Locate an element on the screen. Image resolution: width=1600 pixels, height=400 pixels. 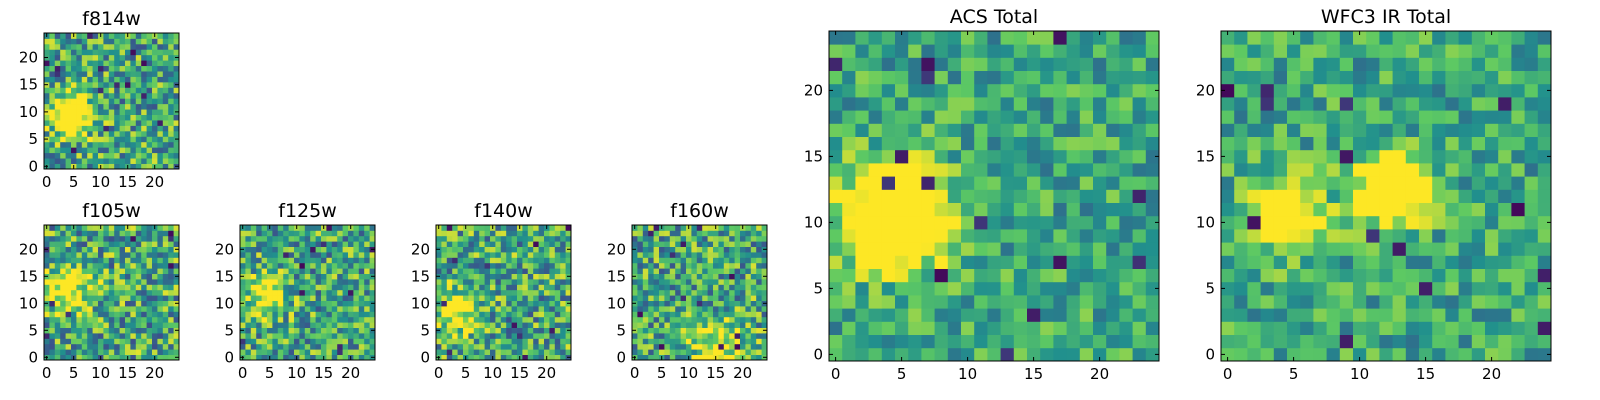
y-tick-label: 15 is located at coordinates (420, 276).